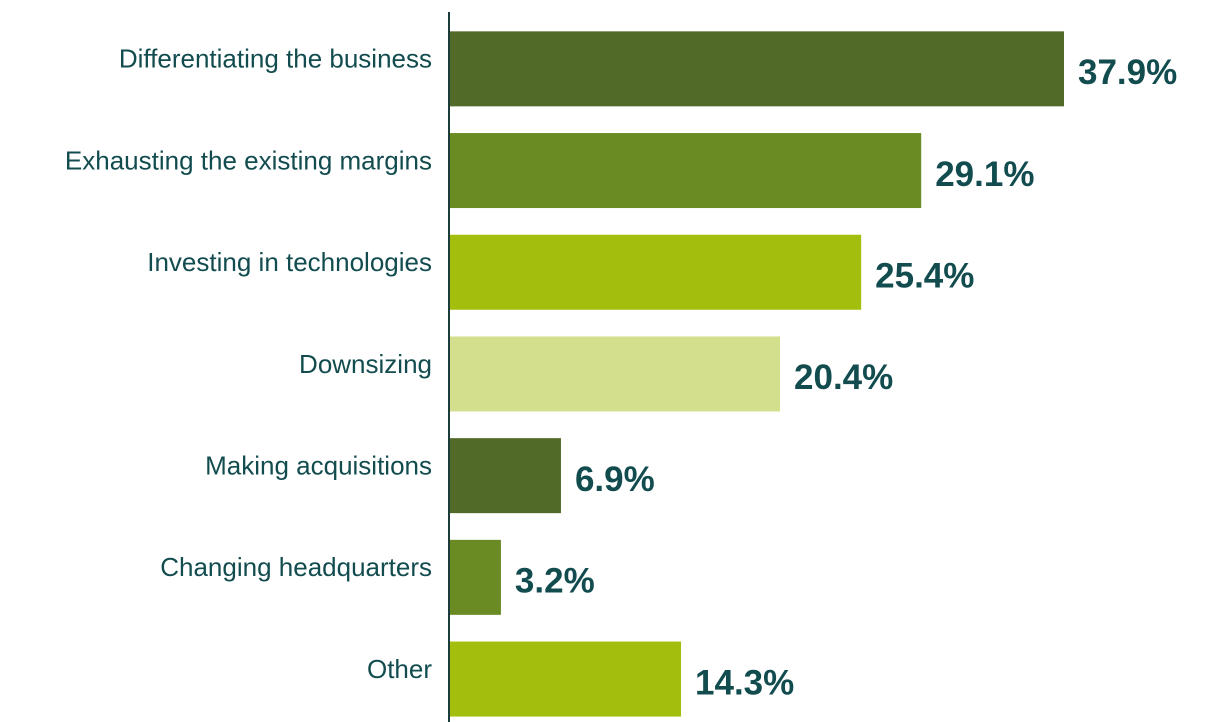 This screenshot has height=722, width=1205. Describe the element at coordinates (318, 466) in the screenshot. I see `category-label: Making acquisitions` at that location.